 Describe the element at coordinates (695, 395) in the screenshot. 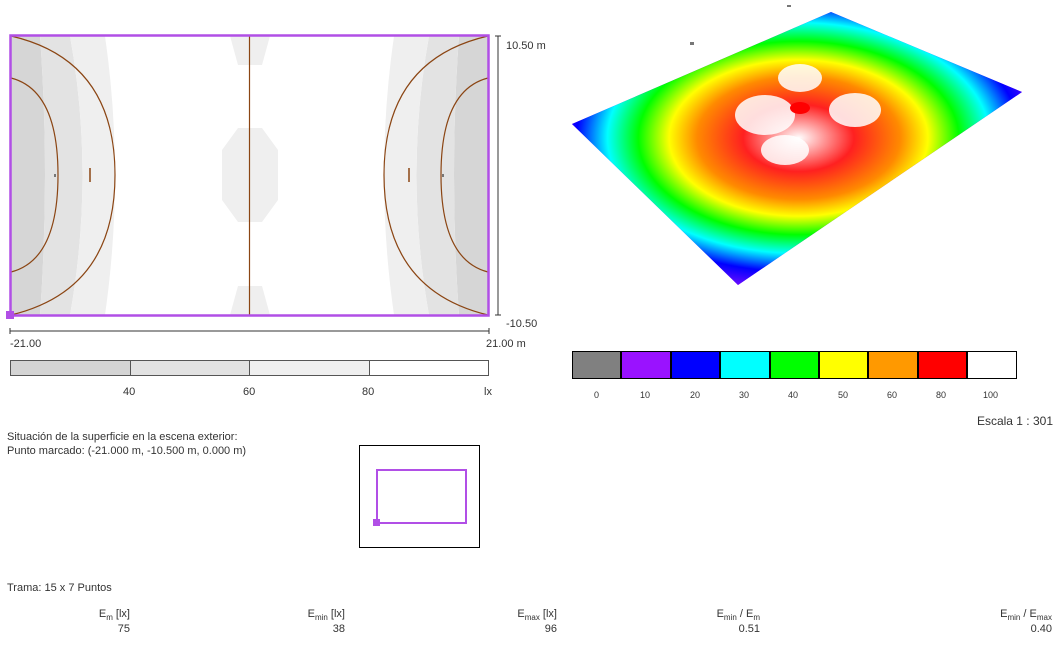

I see `color-scale-label: 20` at that location.